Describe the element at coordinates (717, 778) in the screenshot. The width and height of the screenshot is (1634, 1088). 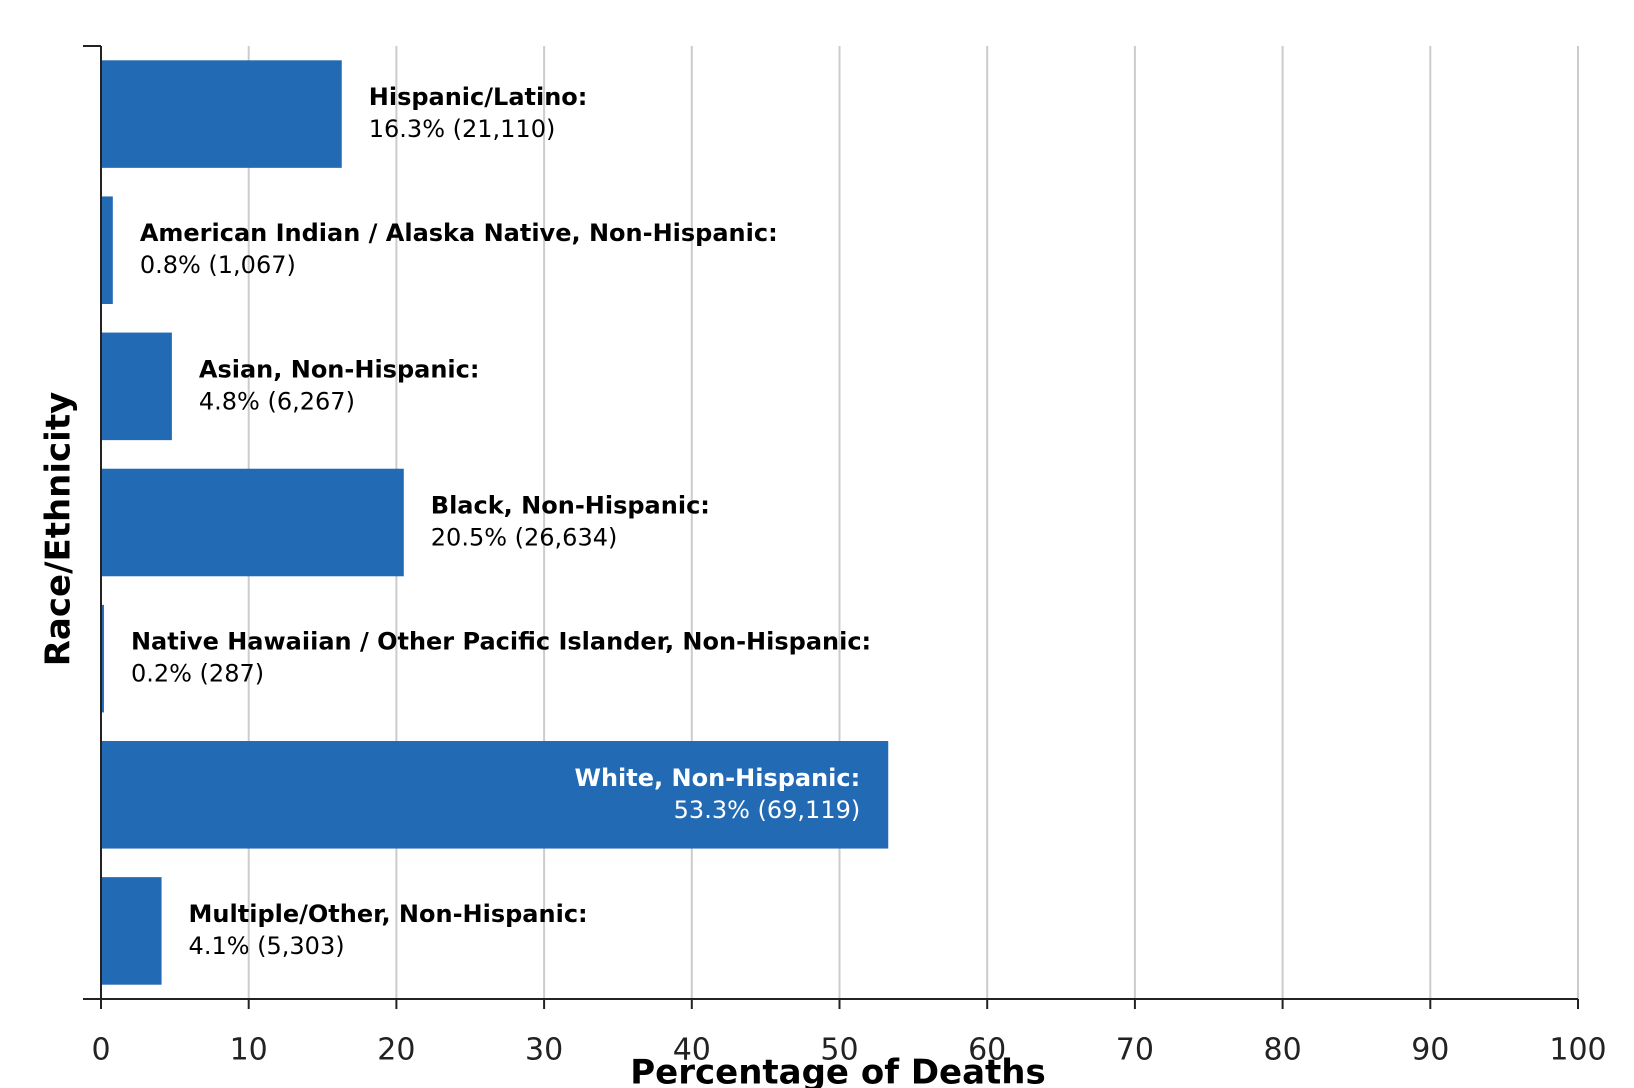
I see `category-label: White, Non-Hispanic:` at that location.